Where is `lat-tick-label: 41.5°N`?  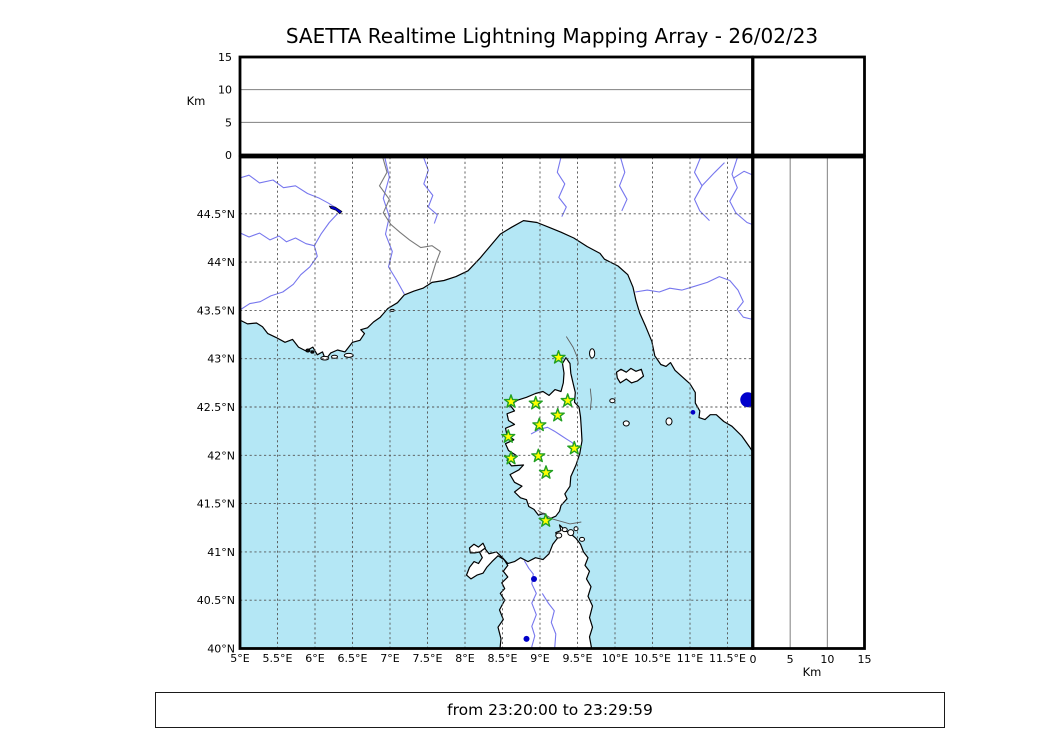 lat-tick-label: 41.5°N is located at coordinates (216, 504).